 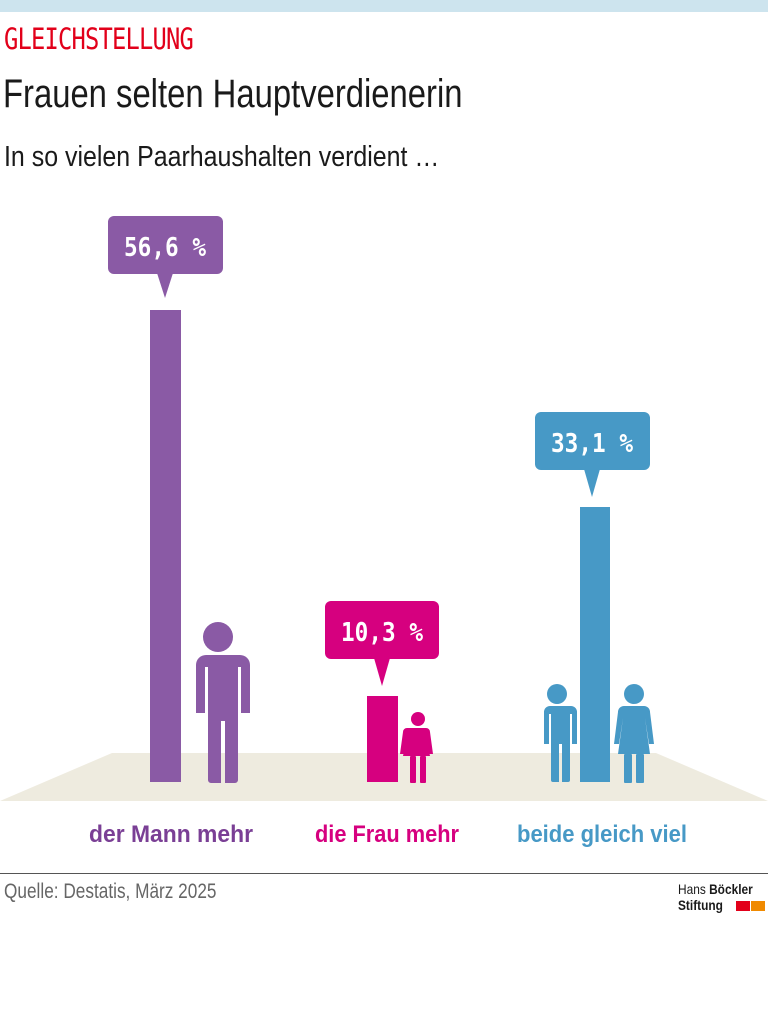 I want to click on top-strip, so click(x=384, y=6).